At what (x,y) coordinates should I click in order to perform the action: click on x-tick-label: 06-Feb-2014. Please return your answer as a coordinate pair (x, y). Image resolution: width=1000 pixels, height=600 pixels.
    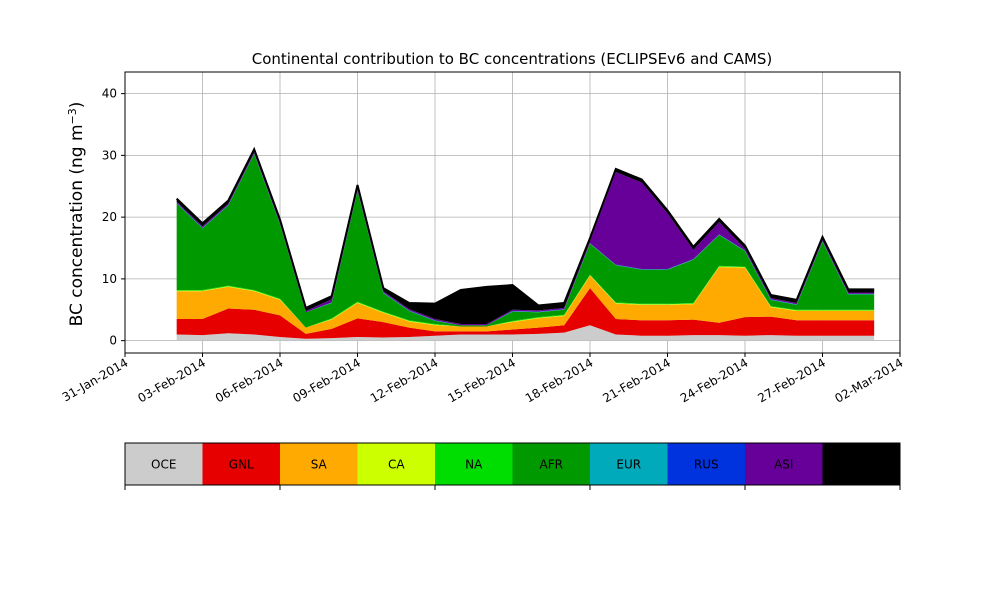
    Looking at the image, I should click on (249, 380).